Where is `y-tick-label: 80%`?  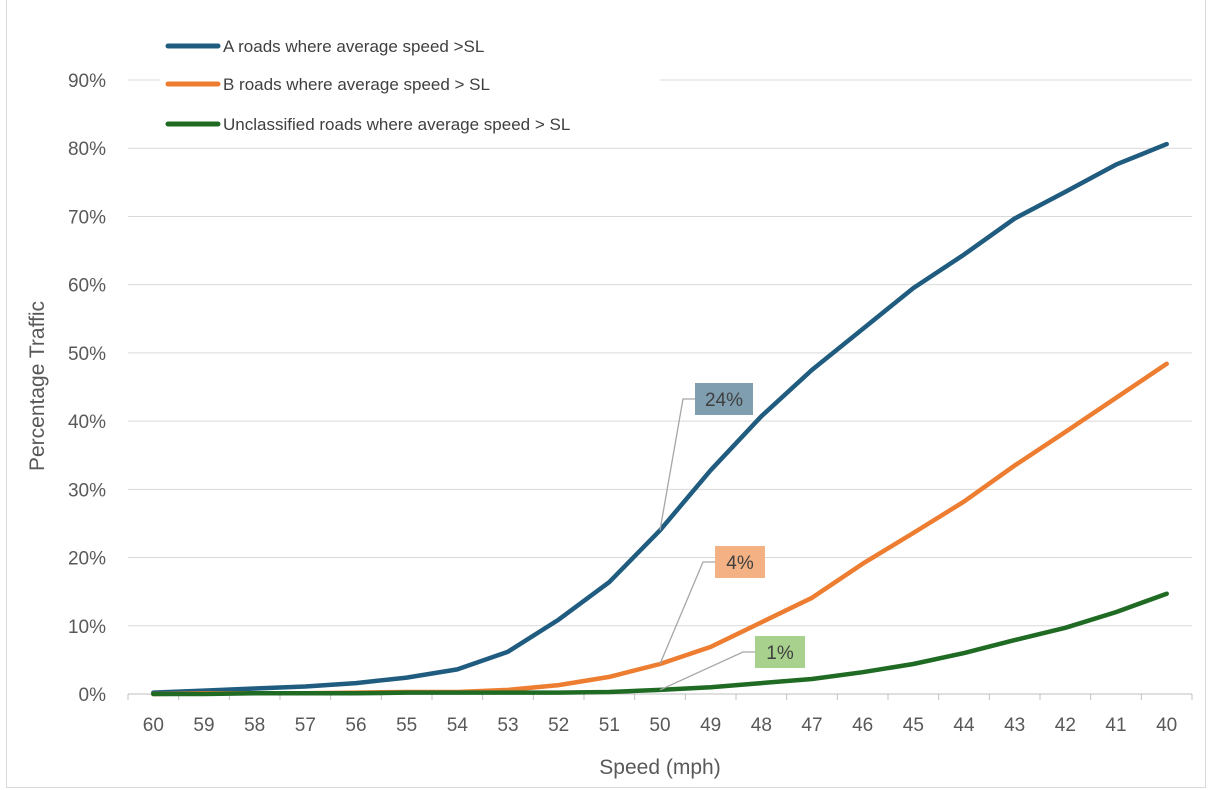 y-tick-label: 80% is located at coordinates (87, 149).